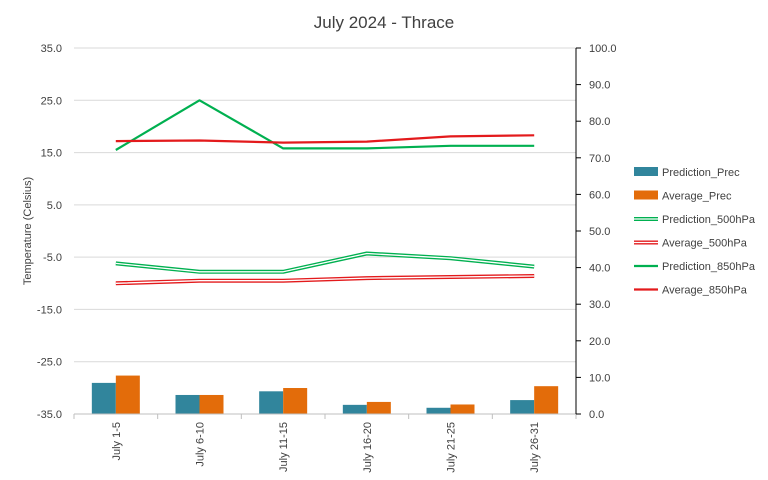 This screenshot has height=480, width=768. I want to click on y2-tick-label: 90.0, so click(599, 86).